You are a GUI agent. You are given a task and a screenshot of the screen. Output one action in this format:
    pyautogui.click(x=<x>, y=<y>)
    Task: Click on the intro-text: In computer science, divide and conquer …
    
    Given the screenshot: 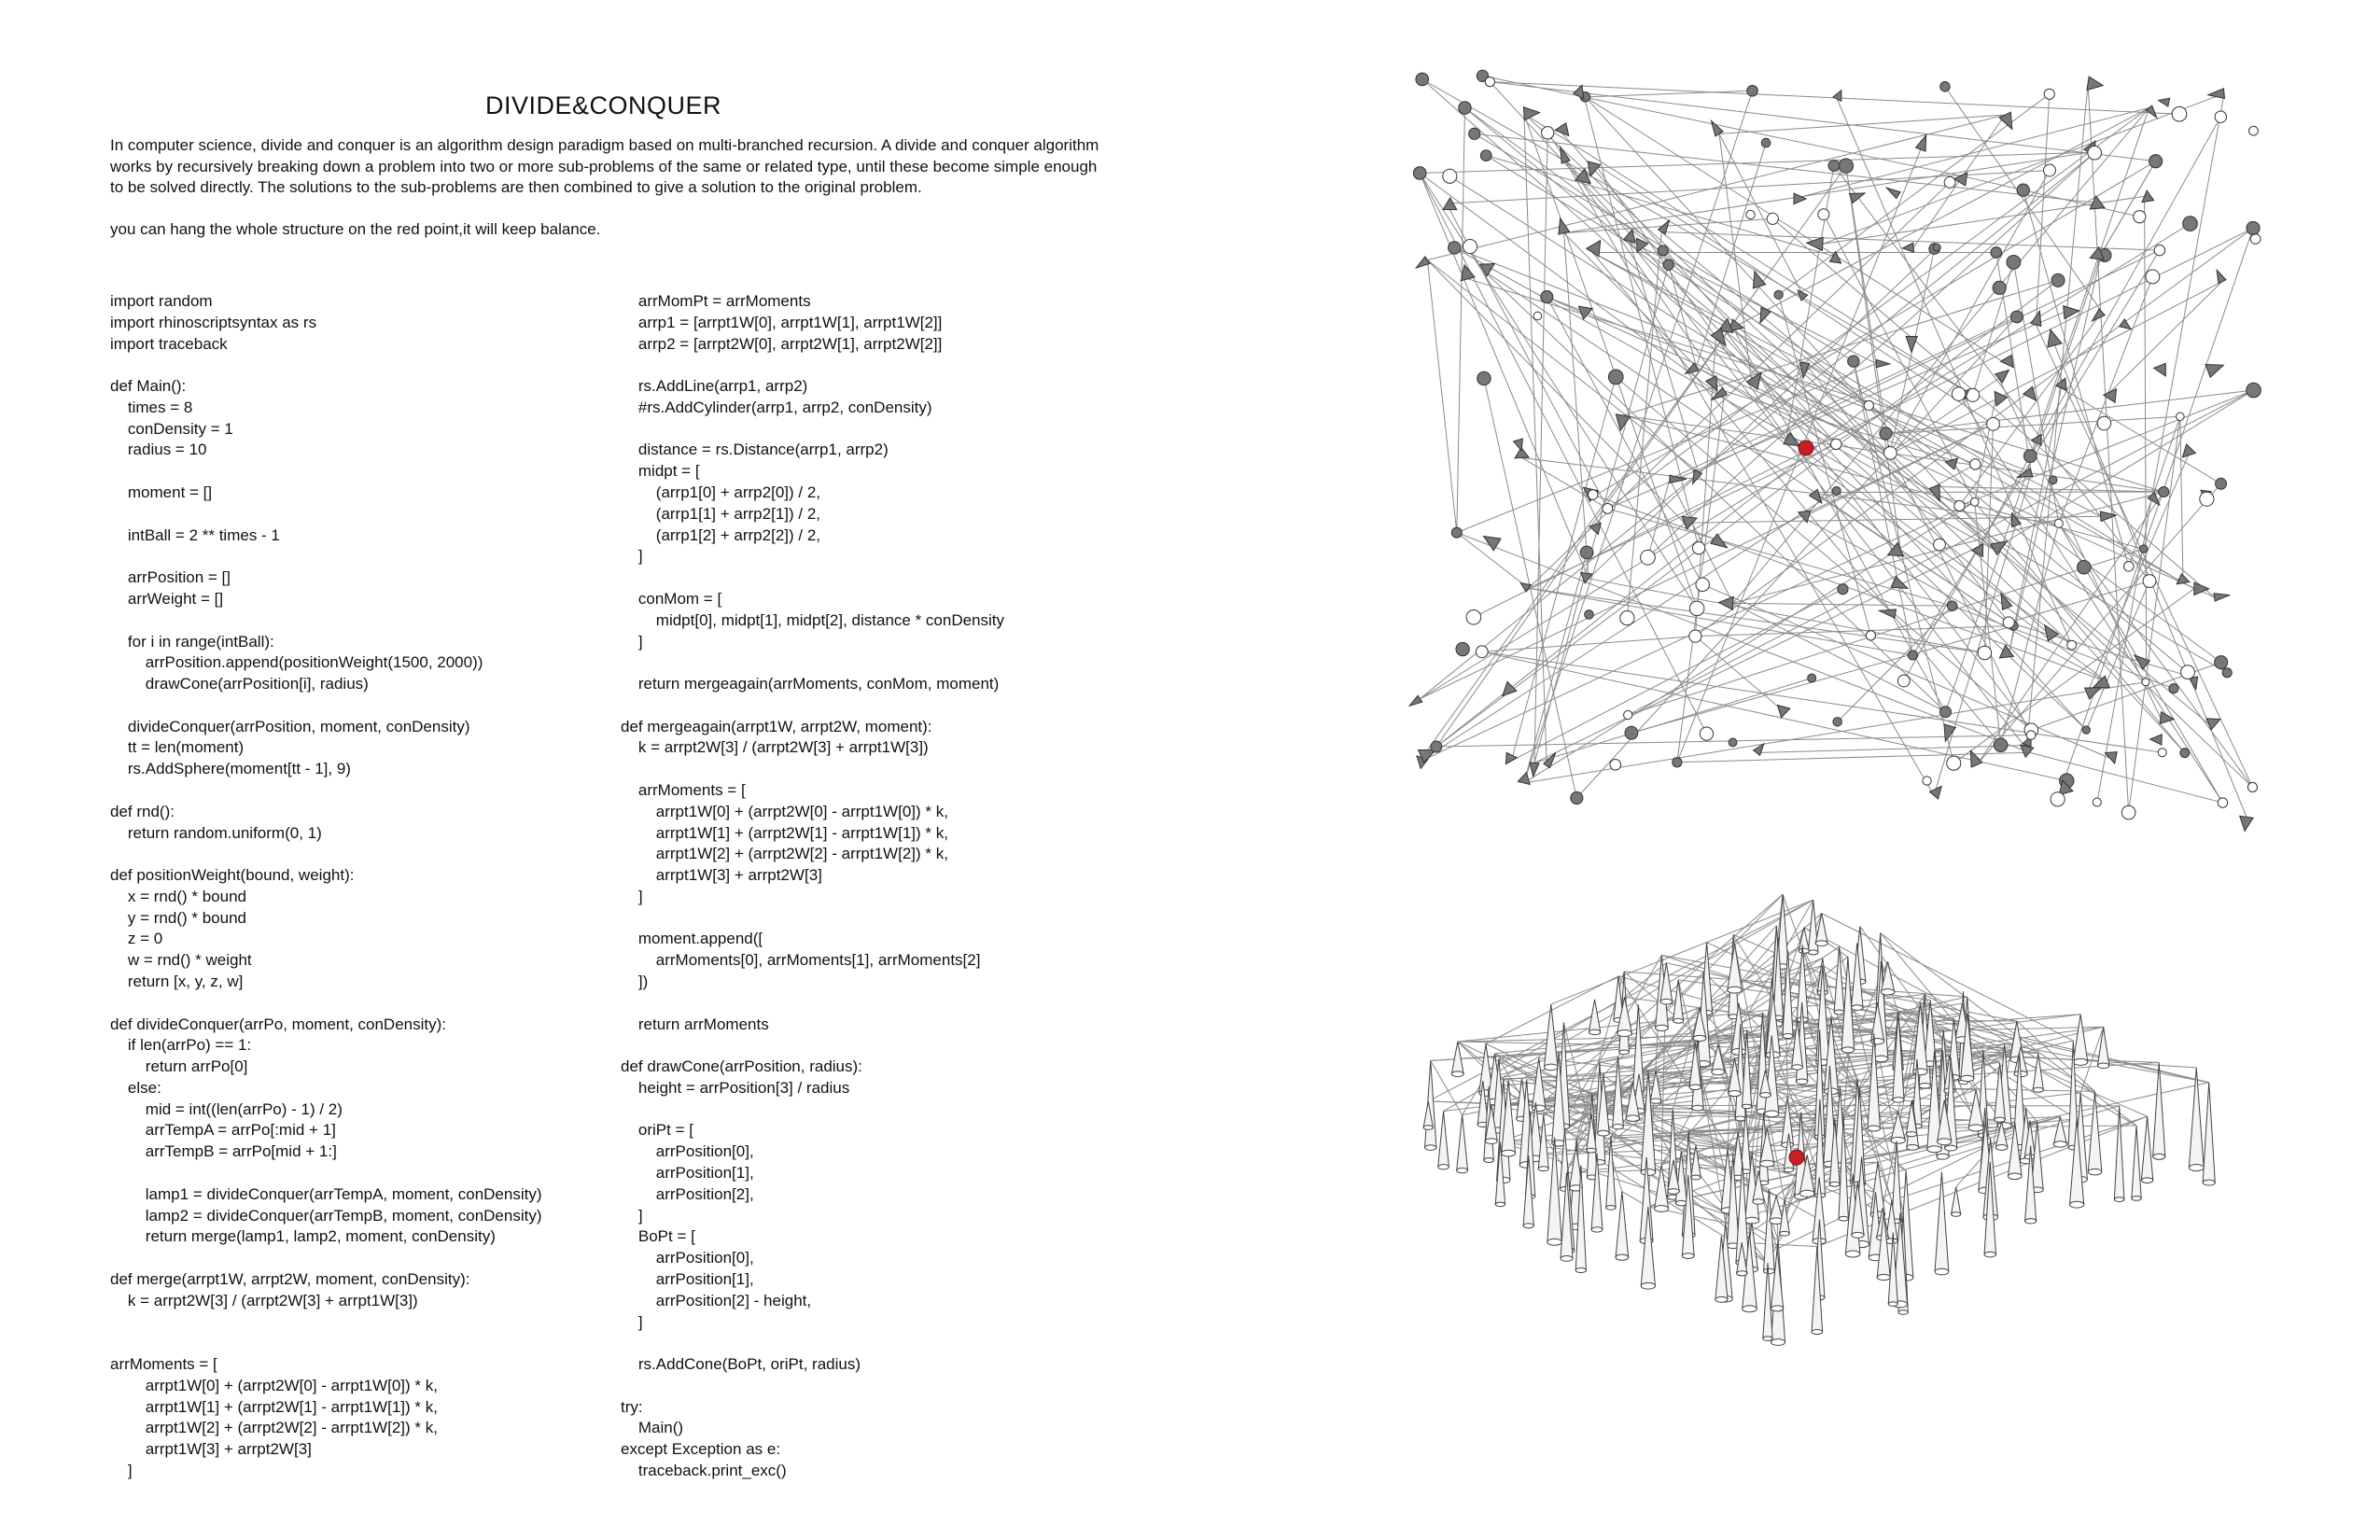 What is the action you would take?
    pyautogui.click(x=609, y=187)
    